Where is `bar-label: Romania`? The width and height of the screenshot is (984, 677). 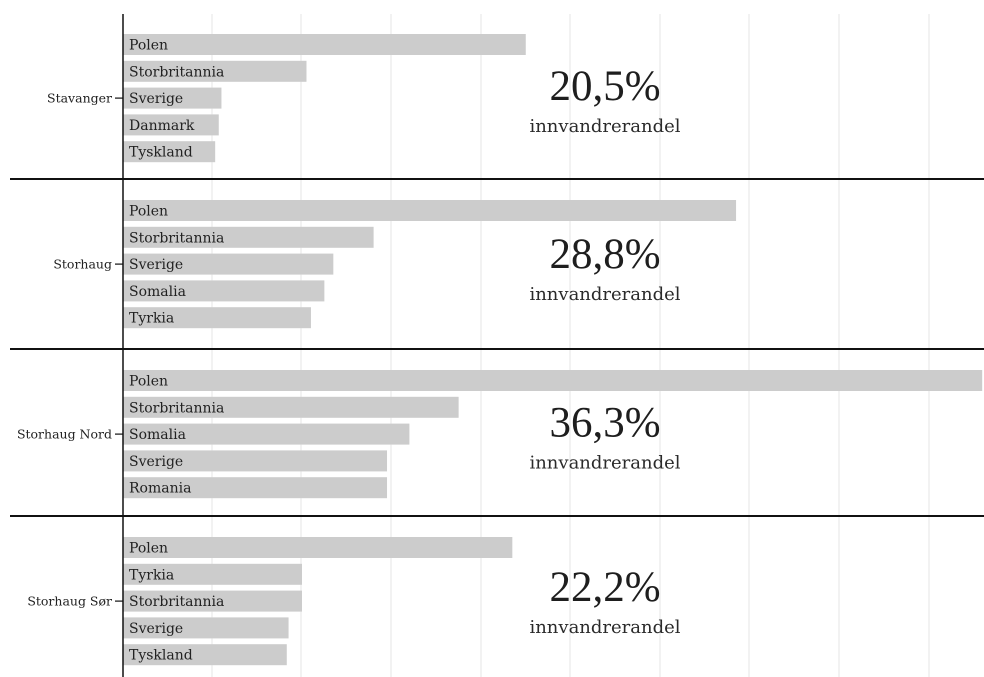 bar-label: Romania is located at coordinates (160, 489).